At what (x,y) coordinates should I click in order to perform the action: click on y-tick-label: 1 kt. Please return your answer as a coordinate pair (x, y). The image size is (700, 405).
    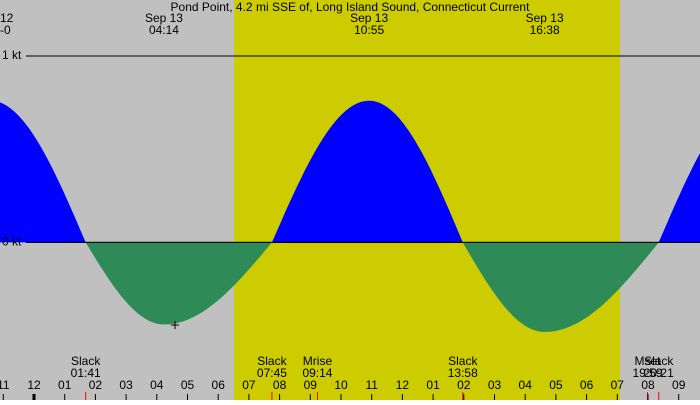
    Looking at the image, I should click on (12, 55).